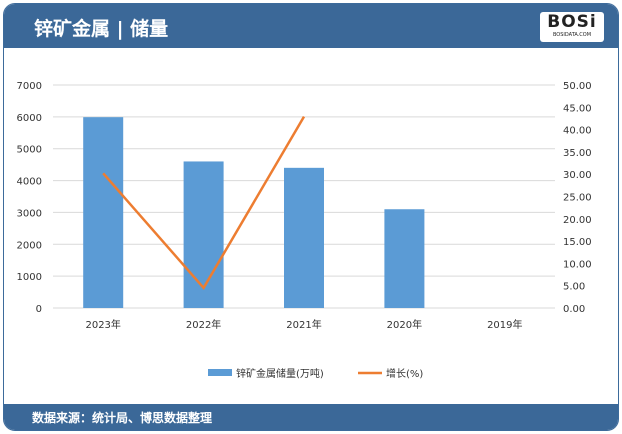  Describe the element at coordinates (280, 373) in the screenshot. I see `legend-bar-label: 锌矿金属储量(万吨)` at that location.